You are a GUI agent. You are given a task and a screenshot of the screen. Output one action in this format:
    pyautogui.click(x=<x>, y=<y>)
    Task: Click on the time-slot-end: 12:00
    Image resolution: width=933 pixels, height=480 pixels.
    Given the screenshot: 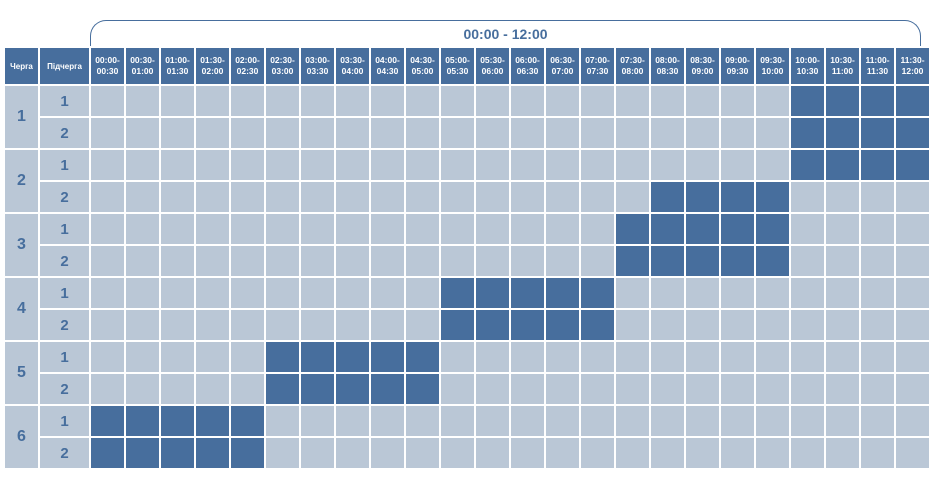 What is the action you would take?
    pyautogui.click(x=912, y=71)
    